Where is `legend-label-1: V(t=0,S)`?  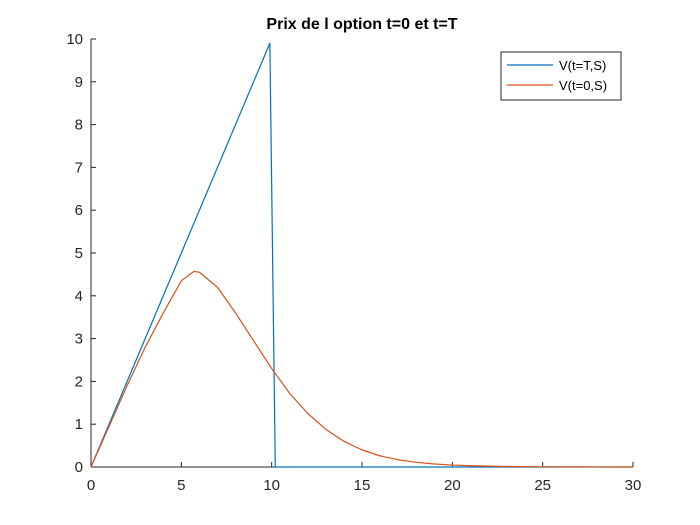
legend-label-1: V(t=0,S) is located at coordinates (583, 85).